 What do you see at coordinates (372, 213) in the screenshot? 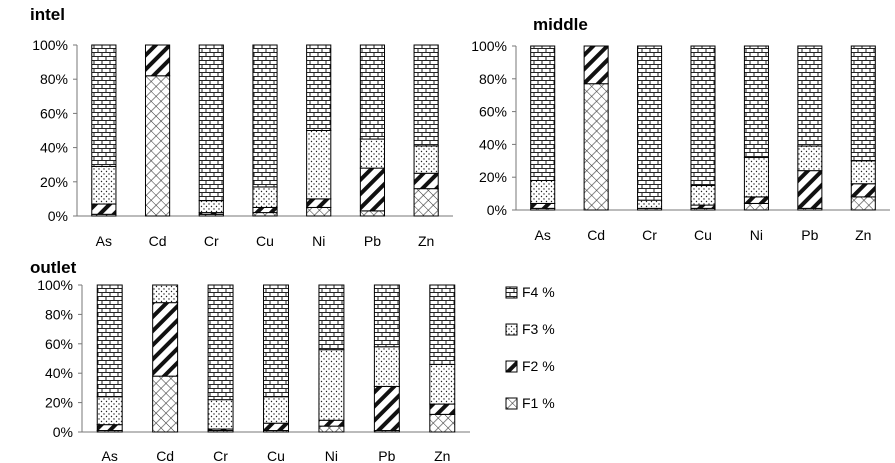
I see `bar-segment-pb-f1` at bounding box center [372, 213].